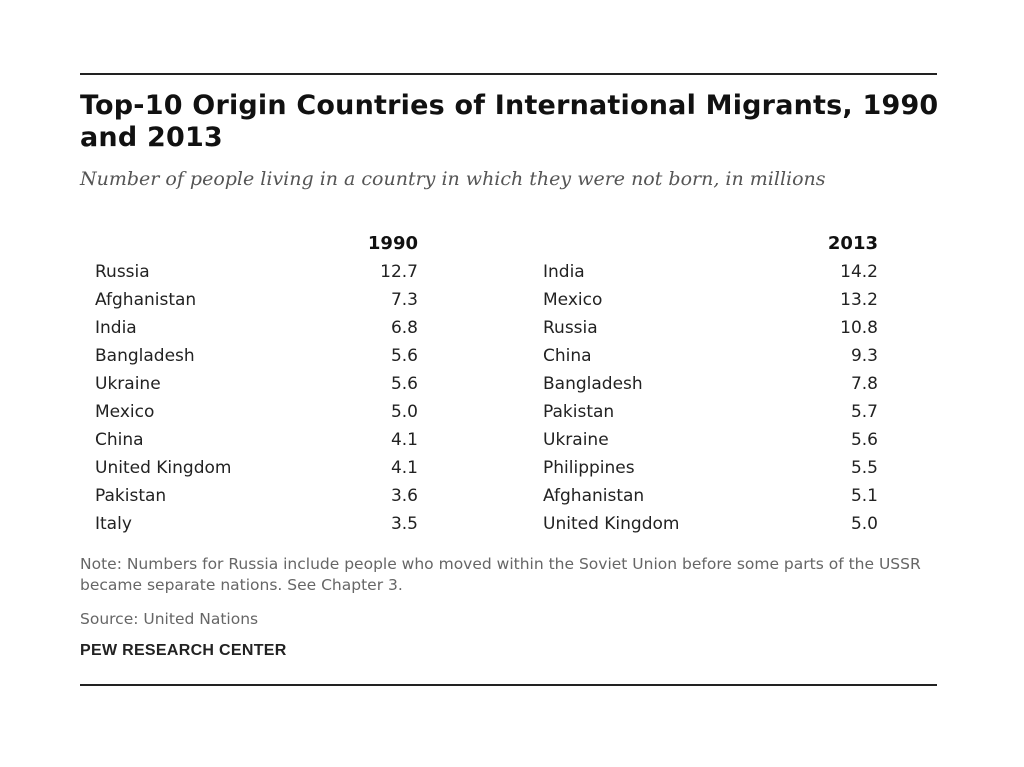  I want to click on country-name: Italy, so click(113, 524).